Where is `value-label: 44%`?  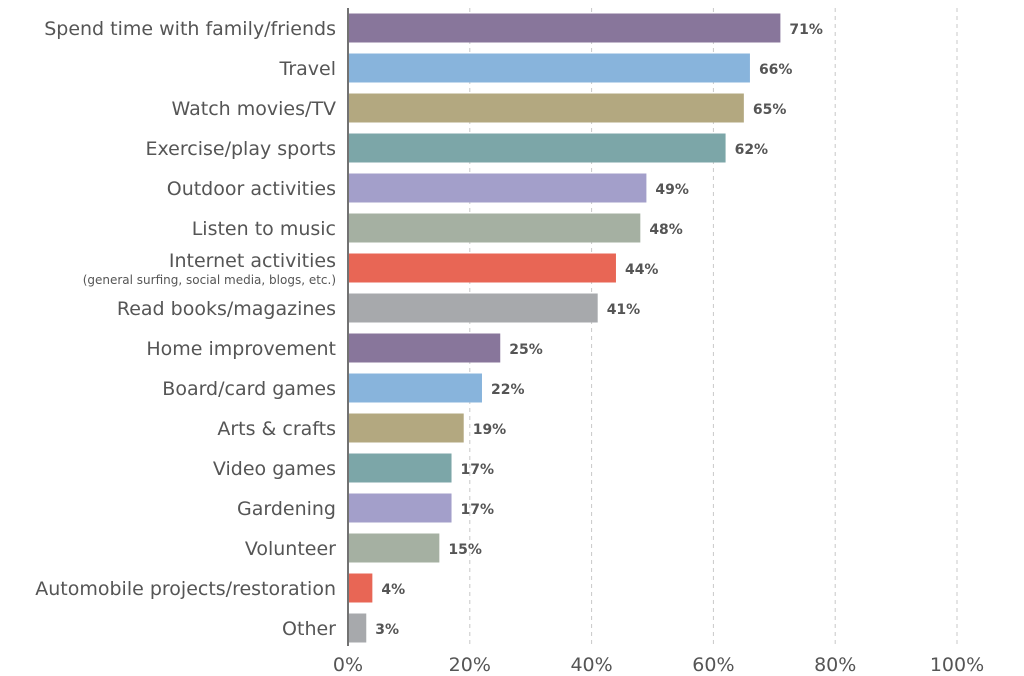 value-label: 44% is located at coordinates (642, 270).